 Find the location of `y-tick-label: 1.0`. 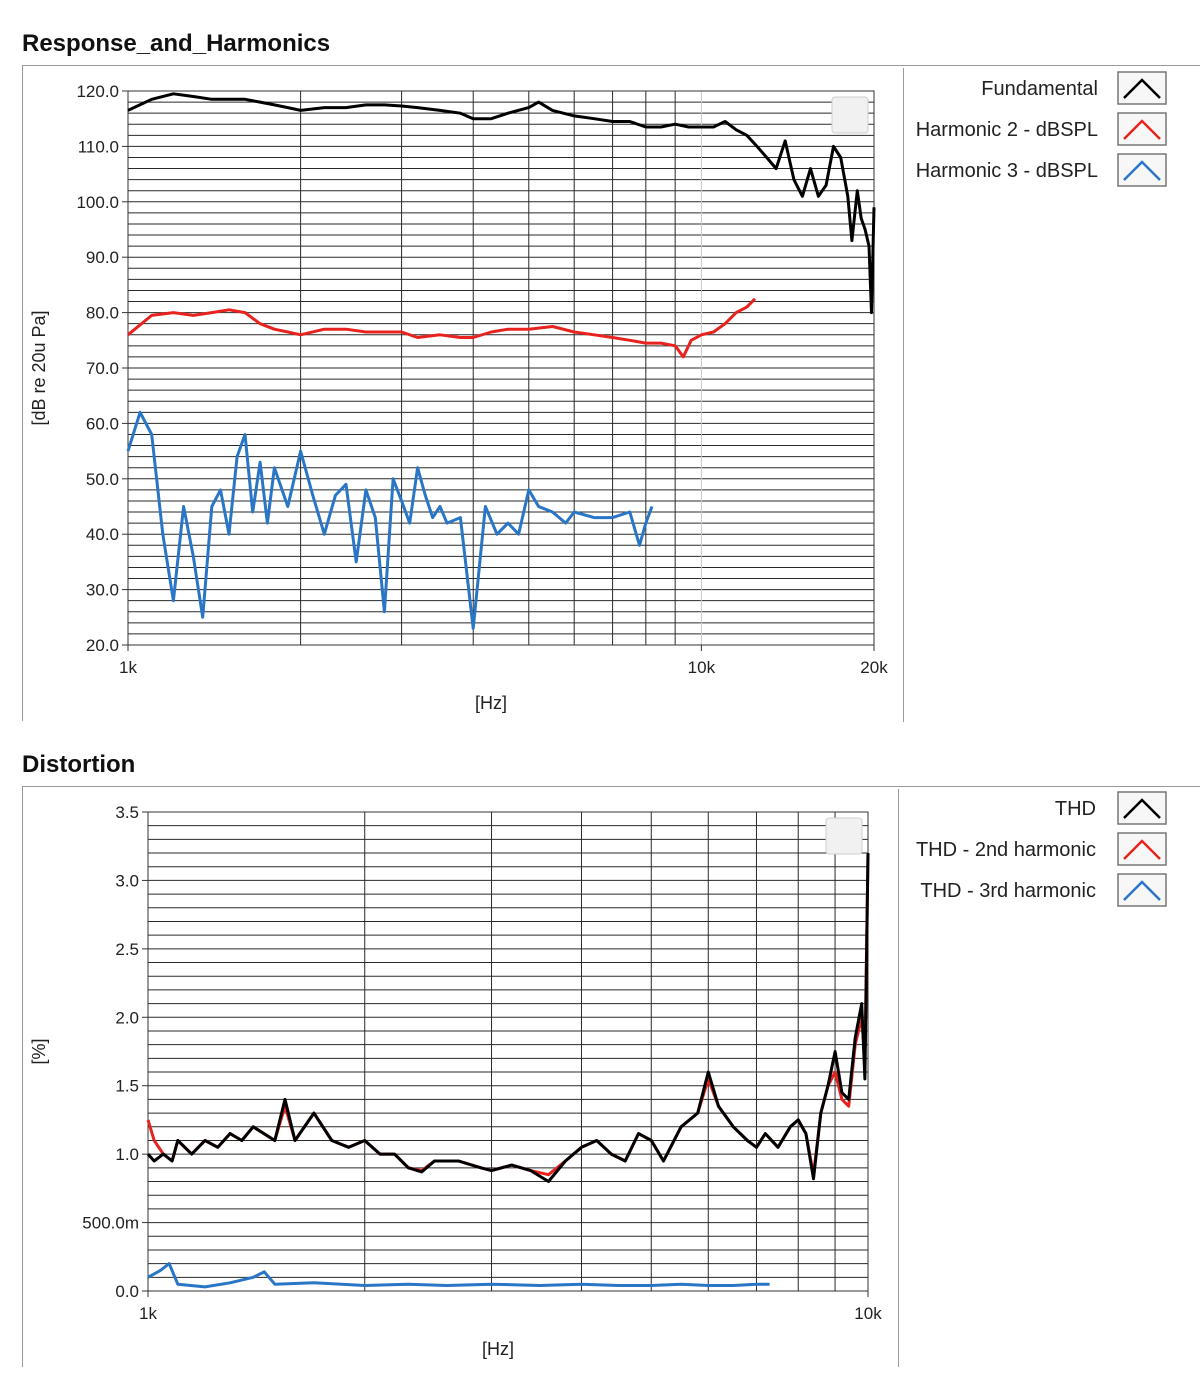

y-tick-label: 1.0 is located at coordinates (127, 1154).